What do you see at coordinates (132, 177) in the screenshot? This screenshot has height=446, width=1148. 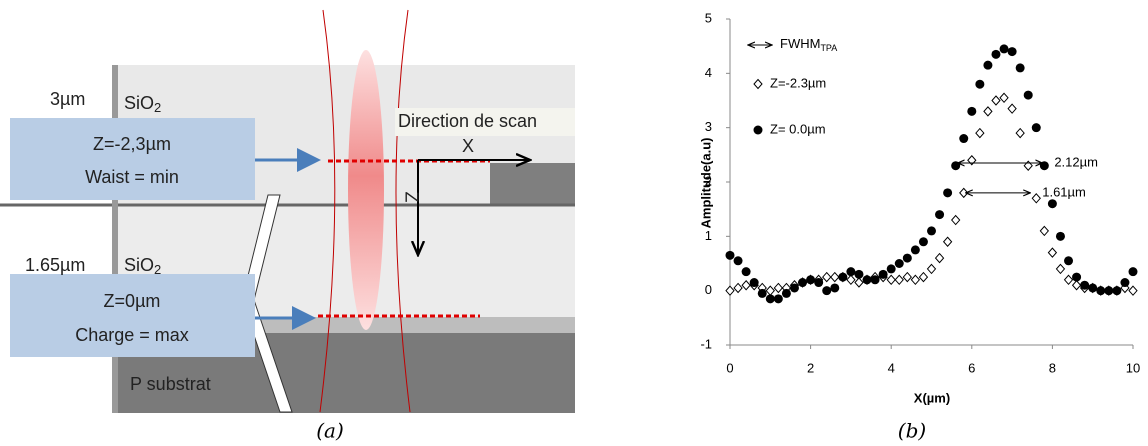 I see `box-text: Waist = min` at bounding box center [132, 177].